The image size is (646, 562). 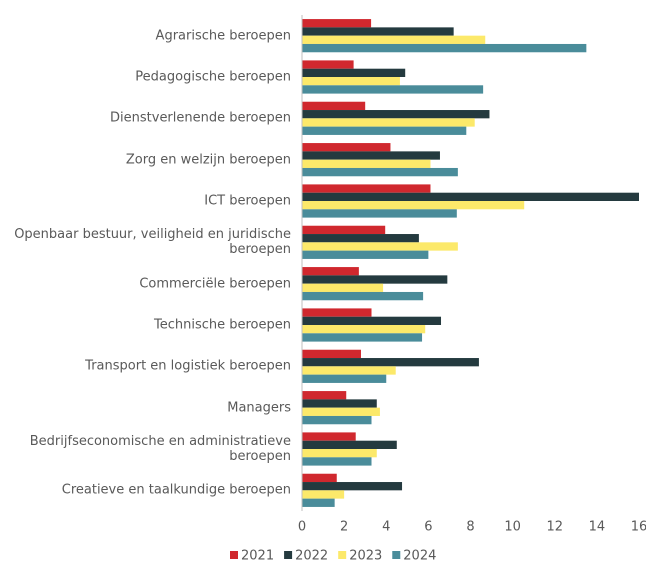 What do you see at coordinates (176, 490) in the screenshot?
I see `category-label: Creatieve en taalkundige beroepen` at bounding box center [176, 490].